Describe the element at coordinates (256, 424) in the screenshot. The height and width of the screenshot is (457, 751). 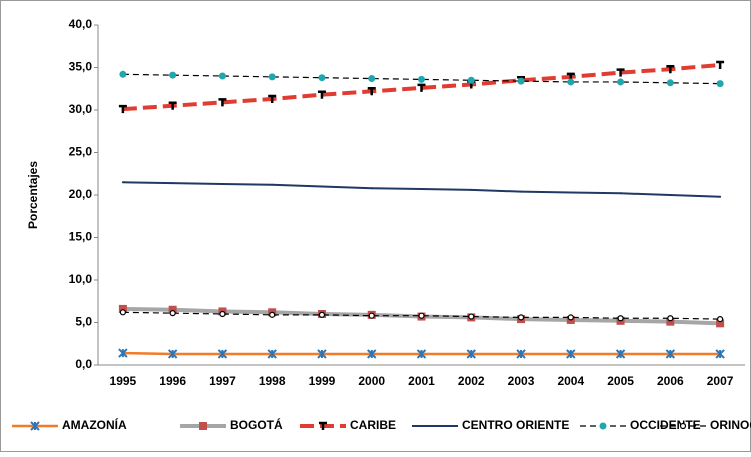
I see `legend-label: BOGOTÁ` at that location.